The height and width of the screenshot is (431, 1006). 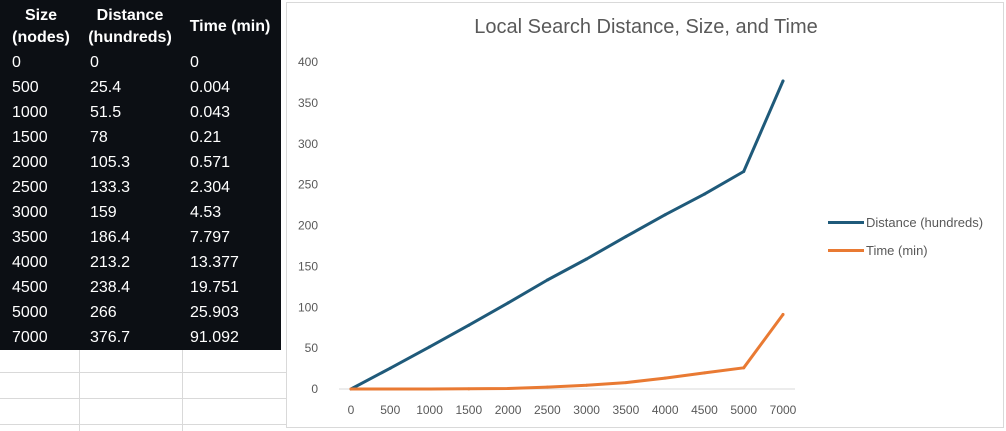 I want to click on cell-size: 1000, so click(x=30, y=112).